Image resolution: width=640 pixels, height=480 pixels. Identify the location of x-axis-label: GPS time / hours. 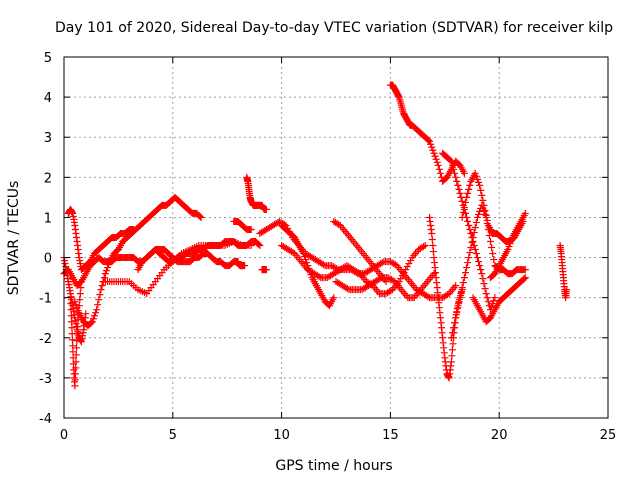
(333, 466).